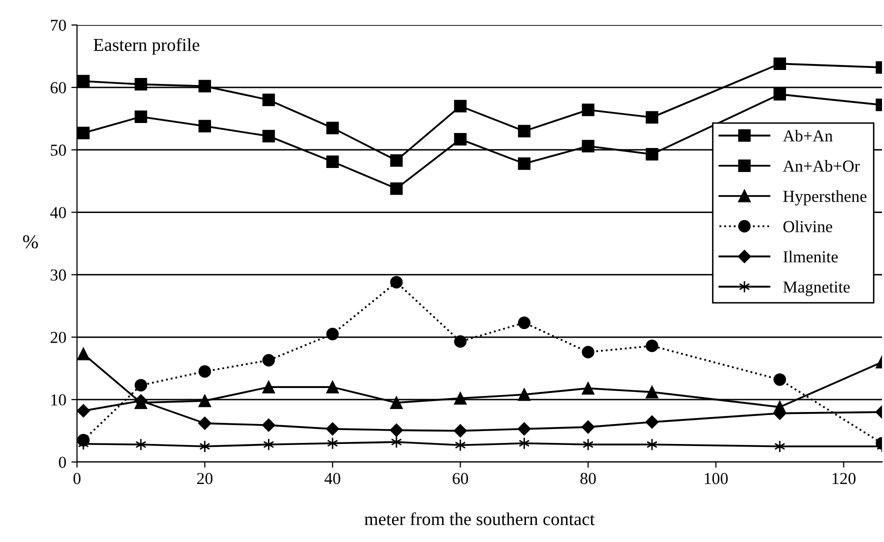 The image size is (884, 542). Describe the element at coordinates (58, 150) in the screenshot. I see `y-tick-label: 50` at that location.